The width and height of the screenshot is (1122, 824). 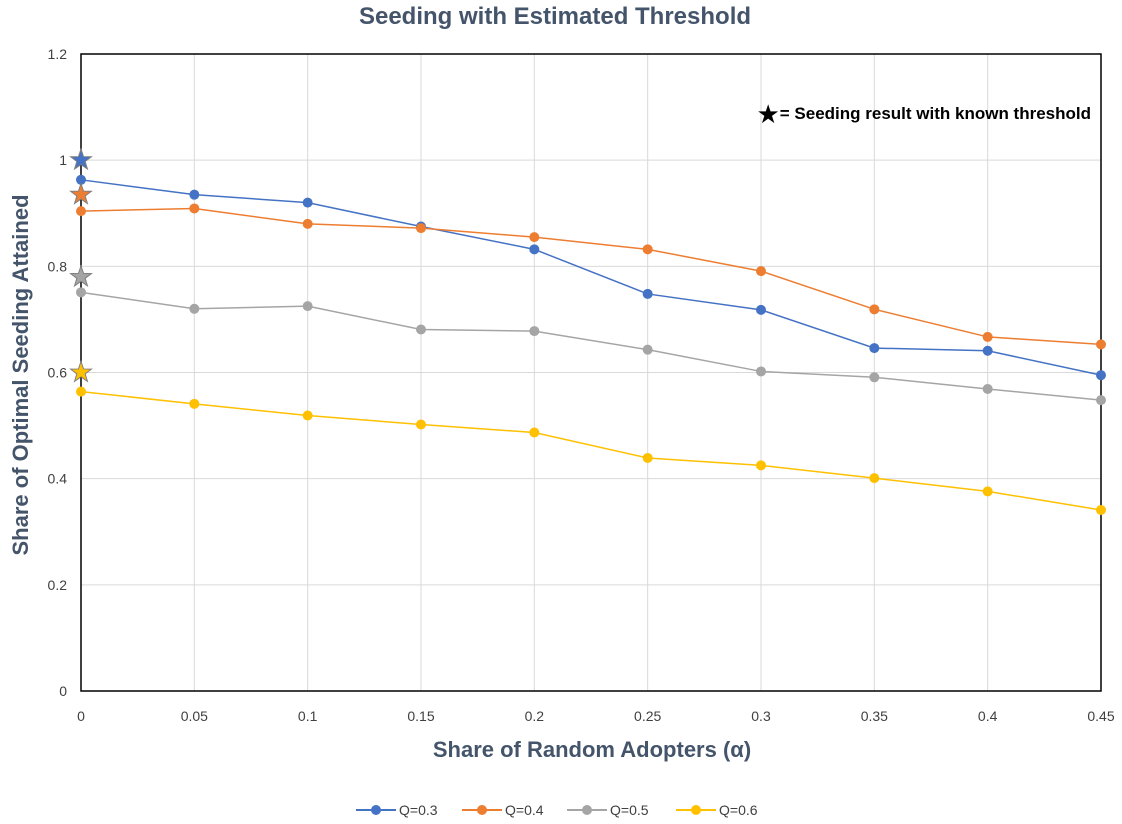 I want to click on annotation-text: ★= Seeding result with known threshold, so click(x=923, y=114).